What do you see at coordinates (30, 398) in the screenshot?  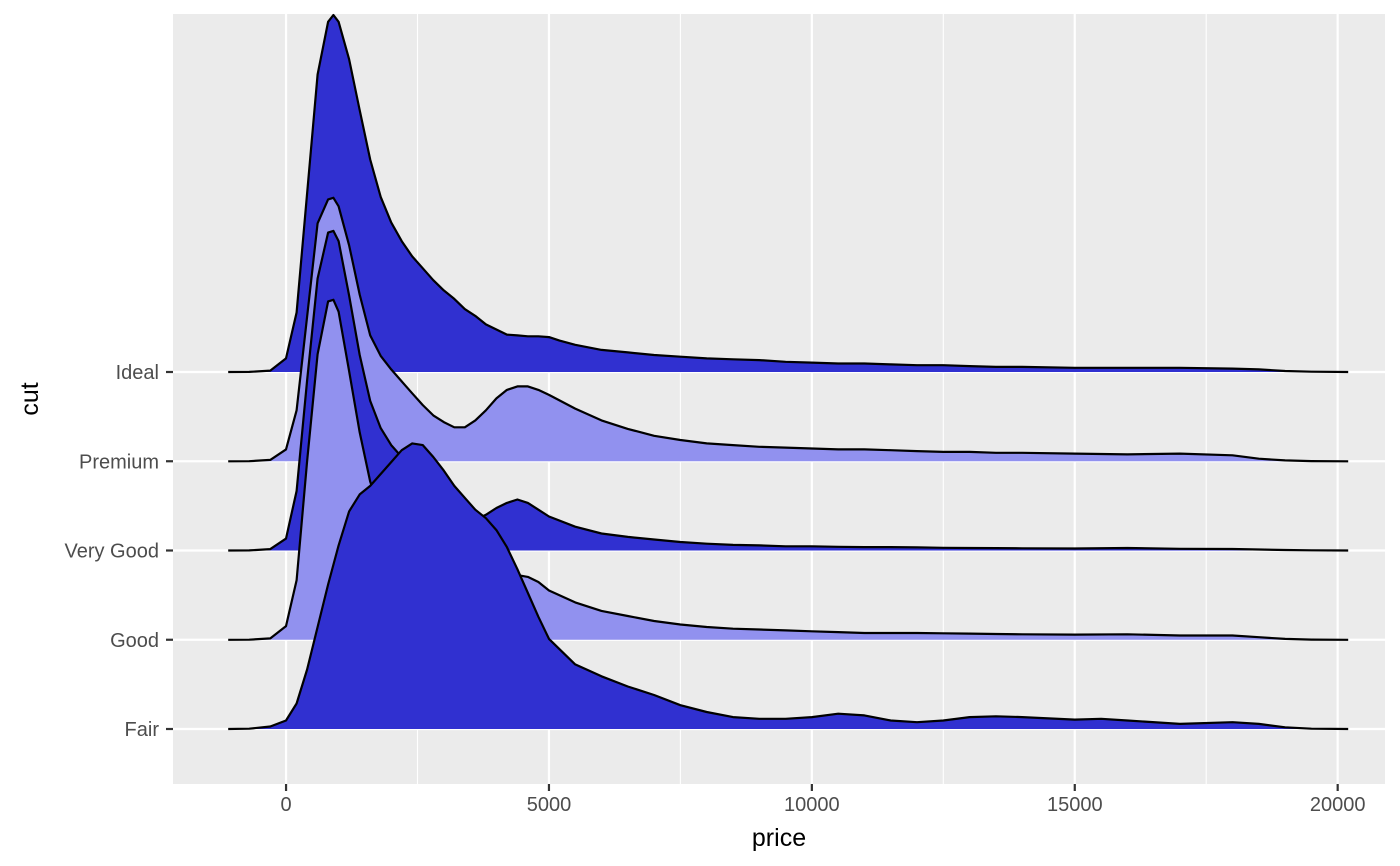 I see `y-axis-title: cut` at bounding box center [30, 398].